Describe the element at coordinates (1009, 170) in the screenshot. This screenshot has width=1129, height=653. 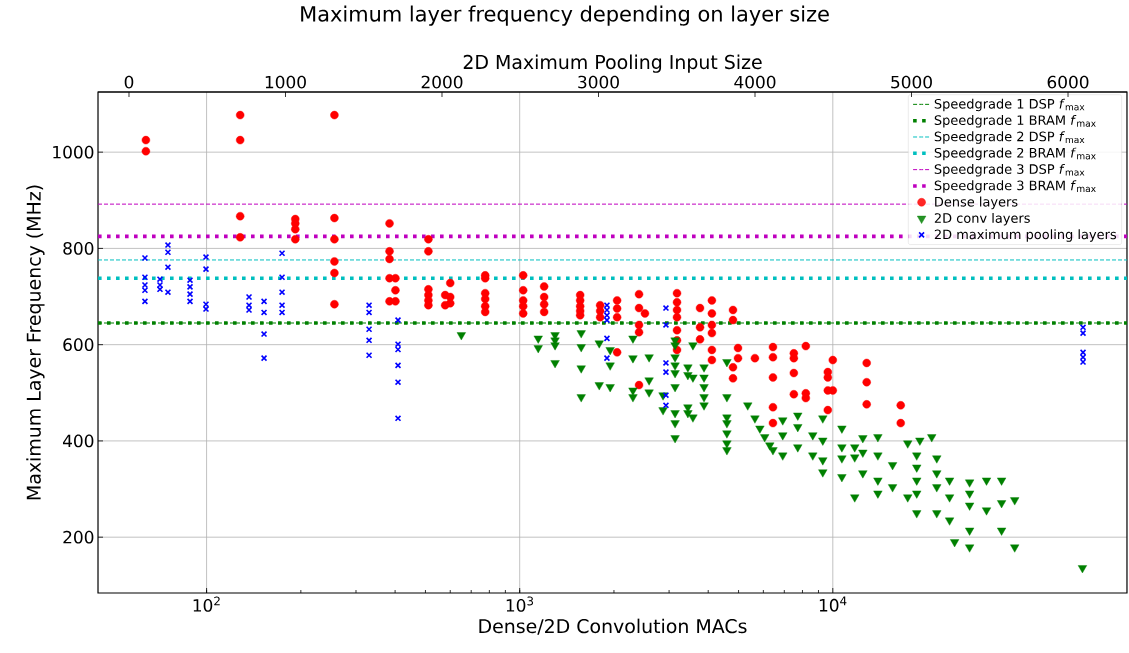
I see `legend-label: Speedgrade 3 DSP f$_{max}$` at that location.